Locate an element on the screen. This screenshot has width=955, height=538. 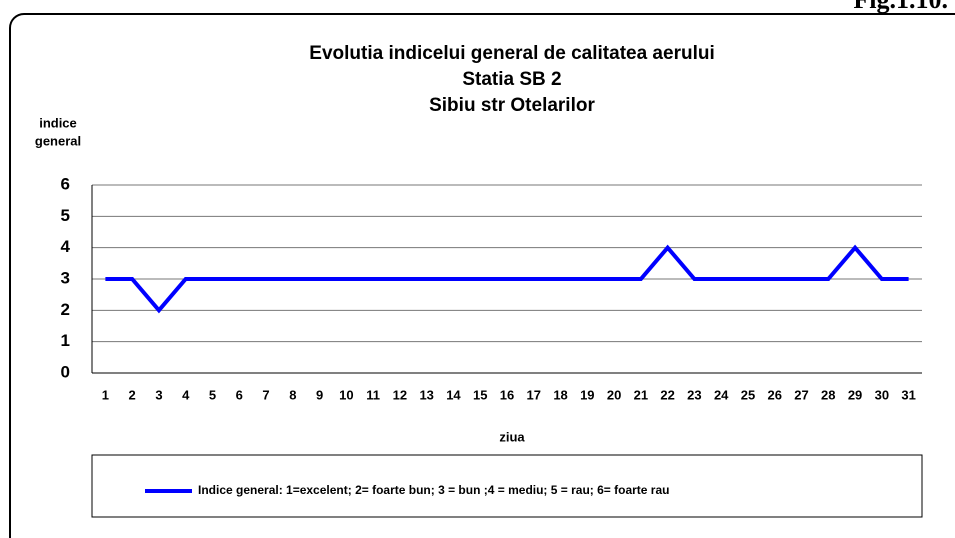
x-tick-label: 22 is located at coordinates (667, 394).